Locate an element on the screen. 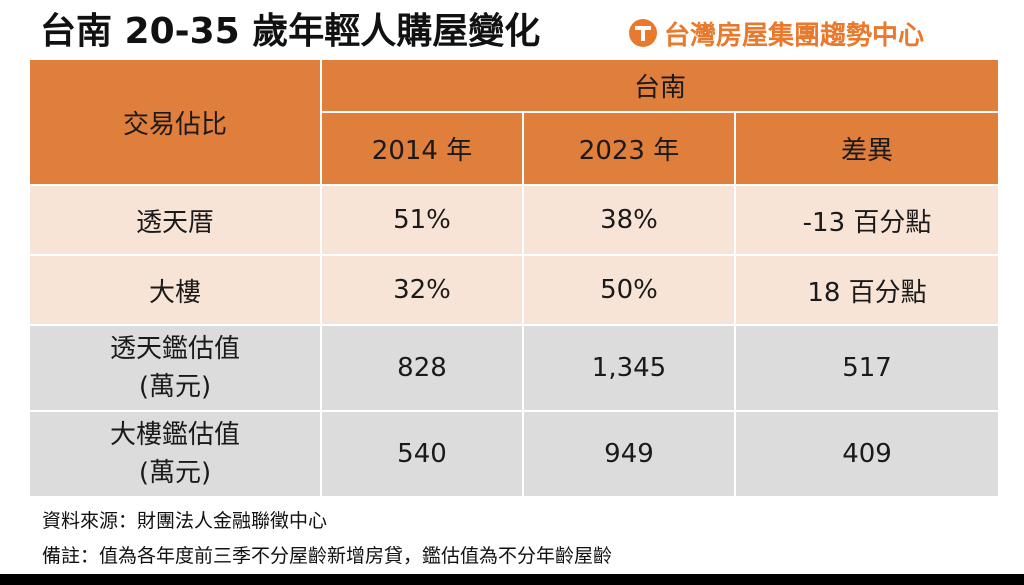 The height and width of the screenshot is (585, 1024). table-cell: 409 is located at coordinates (867, 454).